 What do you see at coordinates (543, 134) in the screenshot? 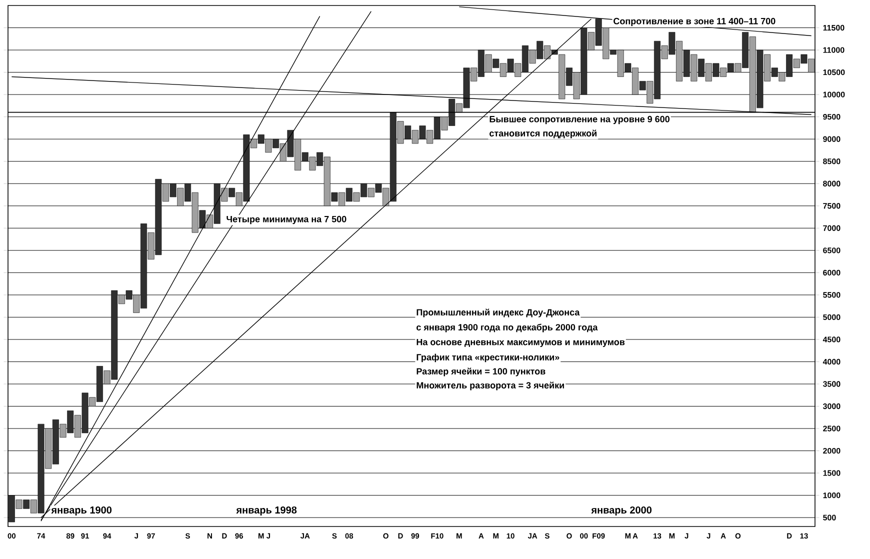
I see `annotation: становится поддержкой` at bounding box center [543, 134].